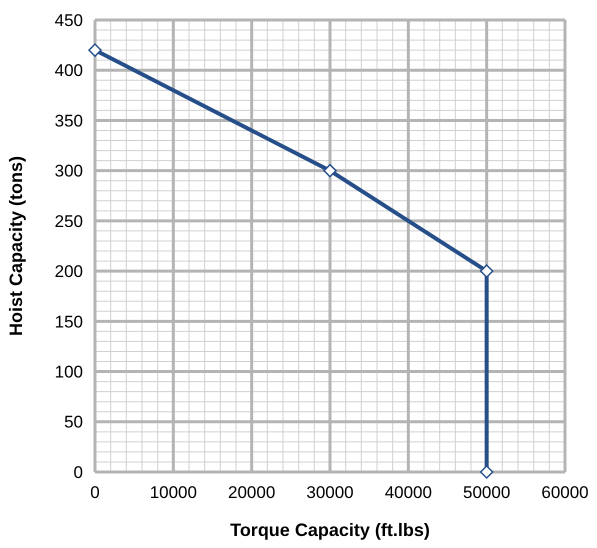  I want to click on y-tick-label: 450, so click(68, 20).